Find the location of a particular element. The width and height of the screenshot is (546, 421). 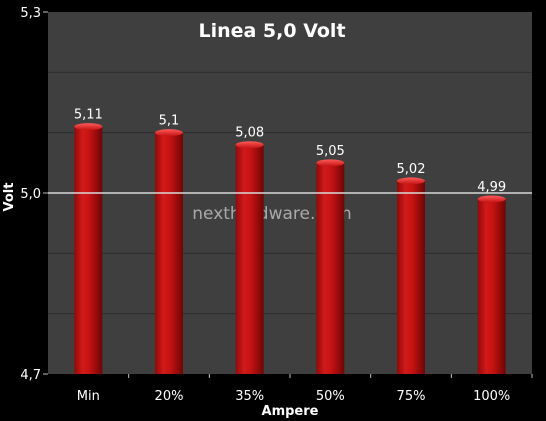

x-tick-label: 20% is located at coordinates (169, 396).